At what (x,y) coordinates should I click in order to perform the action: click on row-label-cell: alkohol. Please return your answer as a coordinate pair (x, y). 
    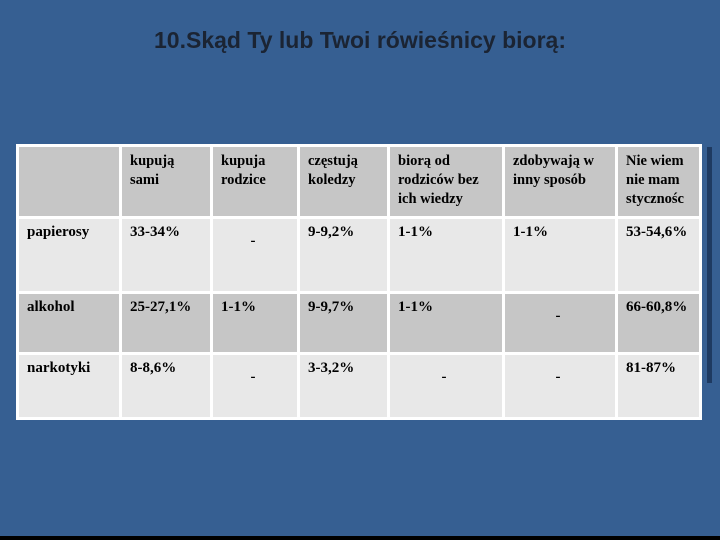
    Looking at the image, I should click on (69, 323).